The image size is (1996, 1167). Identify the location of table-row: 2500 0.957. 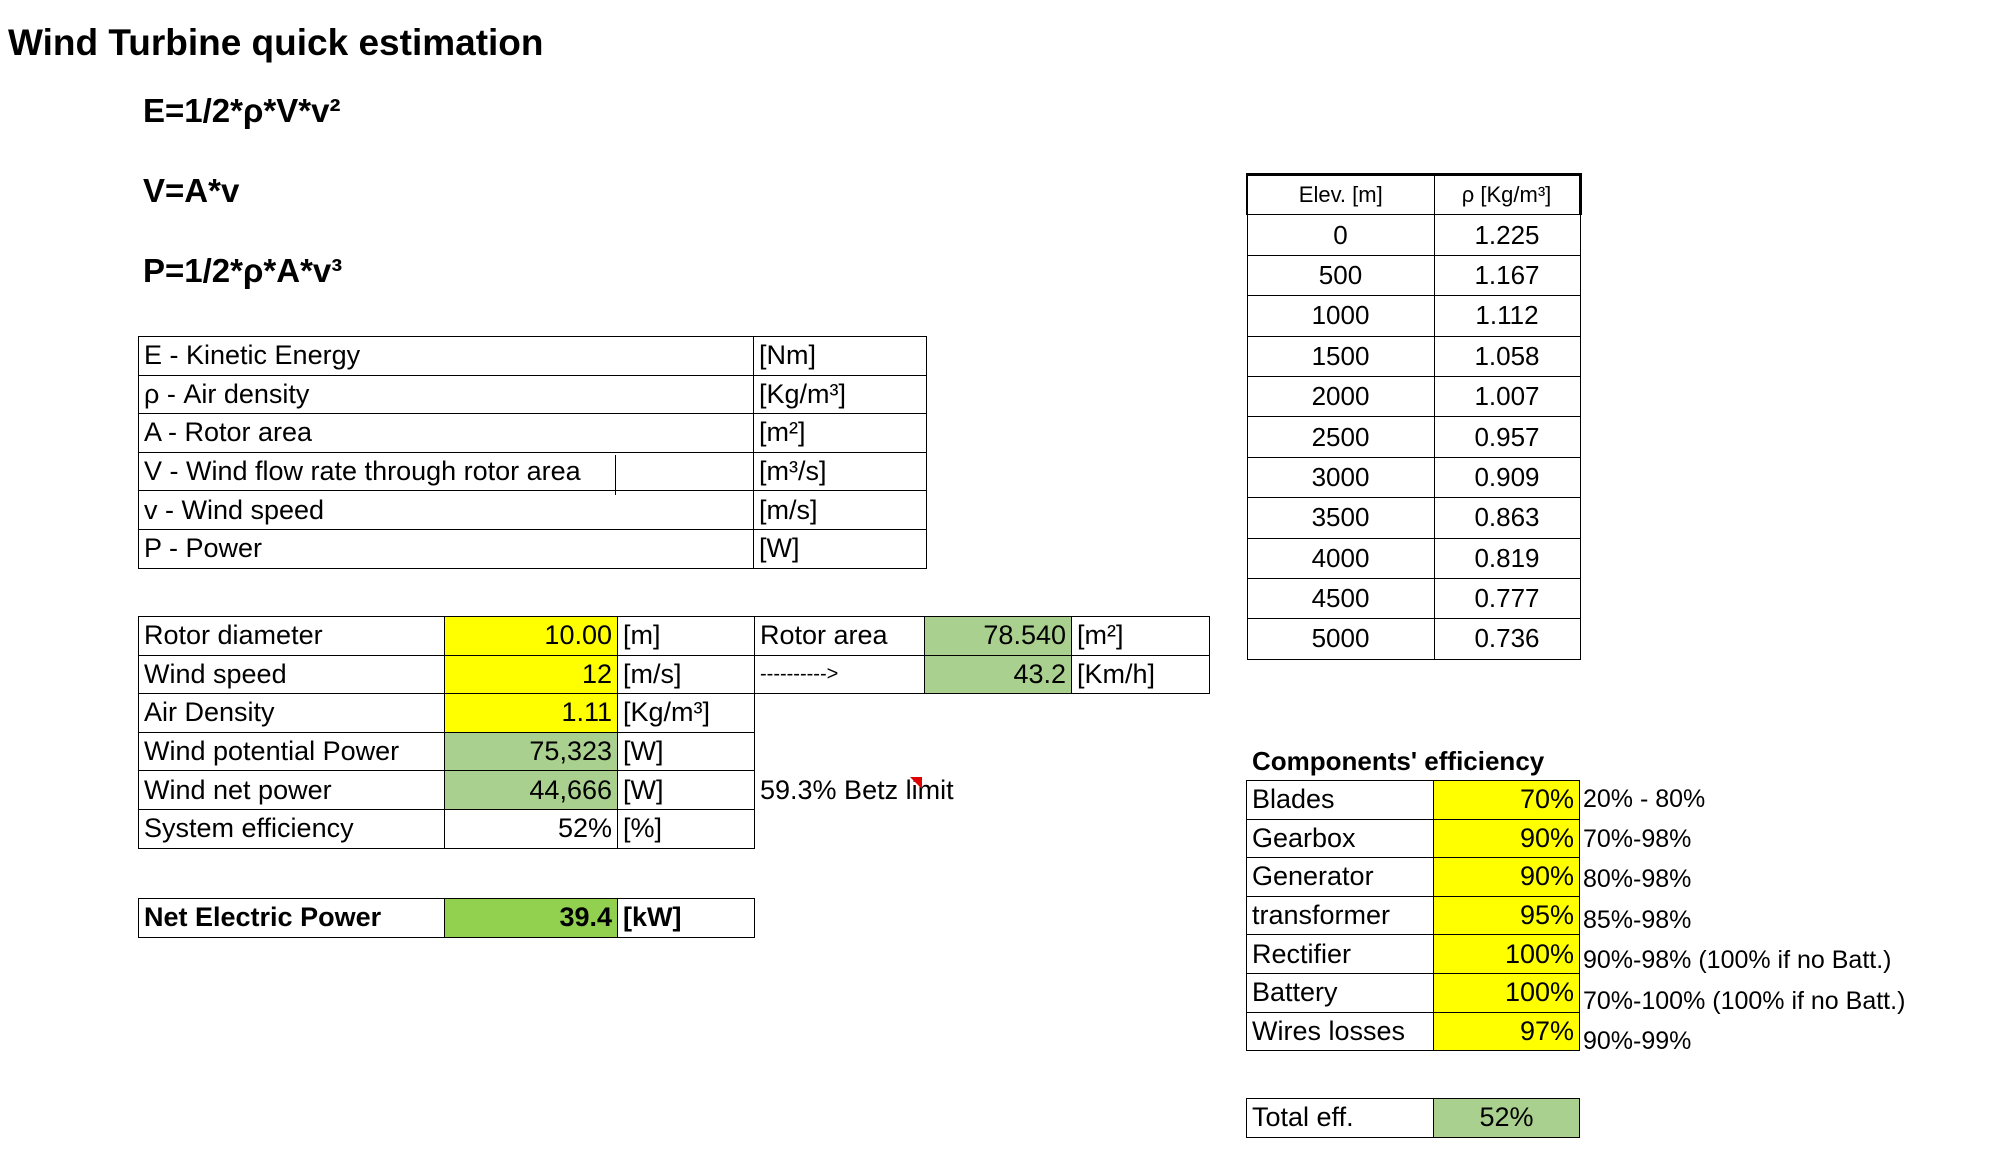
(1413, 437).